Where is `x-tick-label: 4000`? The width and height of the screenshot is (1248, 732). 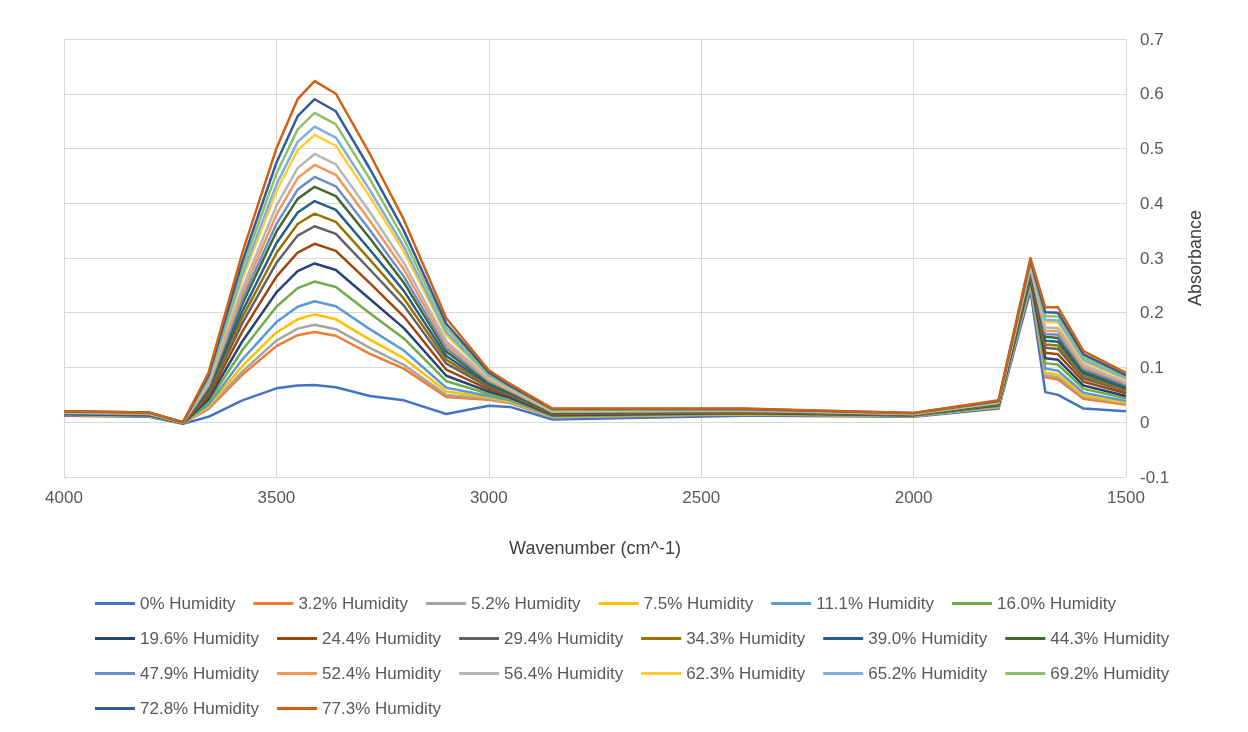 x-tick-label: 4000 is located at coordinates (64, 497).